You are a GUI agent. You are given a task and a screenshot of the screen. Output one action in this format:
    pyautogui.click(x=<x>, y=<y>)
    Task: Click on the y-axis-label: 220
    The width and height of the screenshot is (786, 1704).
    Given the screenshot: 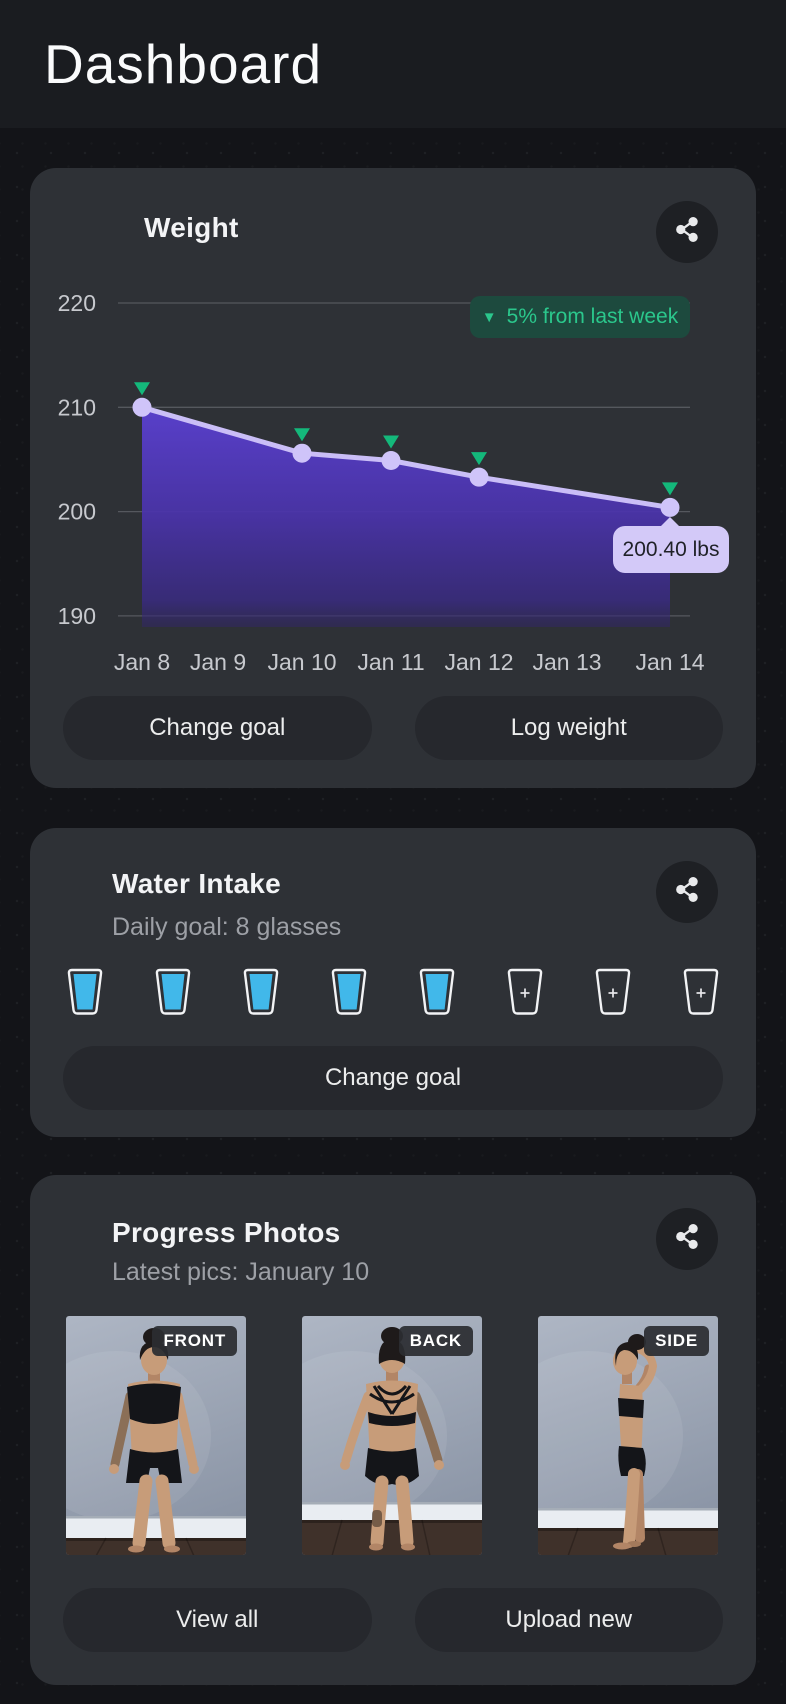 What is the action you would take?
    pyautogui.click(x=77, y=303)
    